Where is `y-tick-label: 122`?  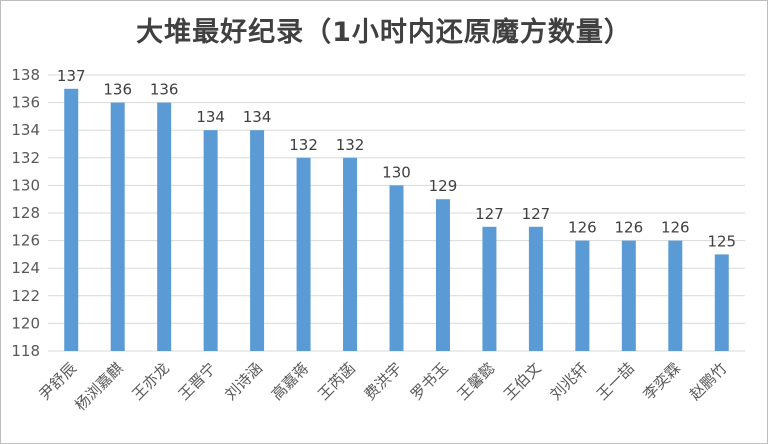 y-tick-label: 122 is located at coordinates (25, 296).